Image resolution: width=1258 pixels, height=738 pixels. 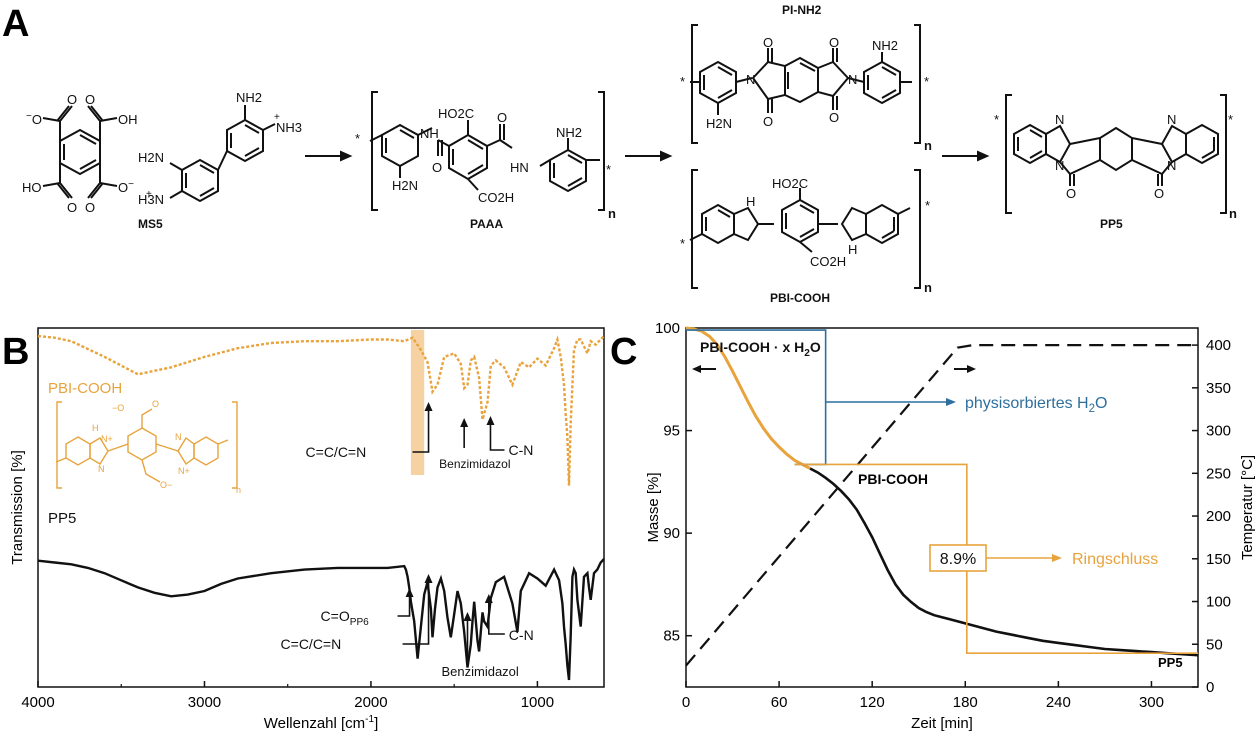 I want to click on paaa-co2h: CO2H, so click(x=496, y=197).